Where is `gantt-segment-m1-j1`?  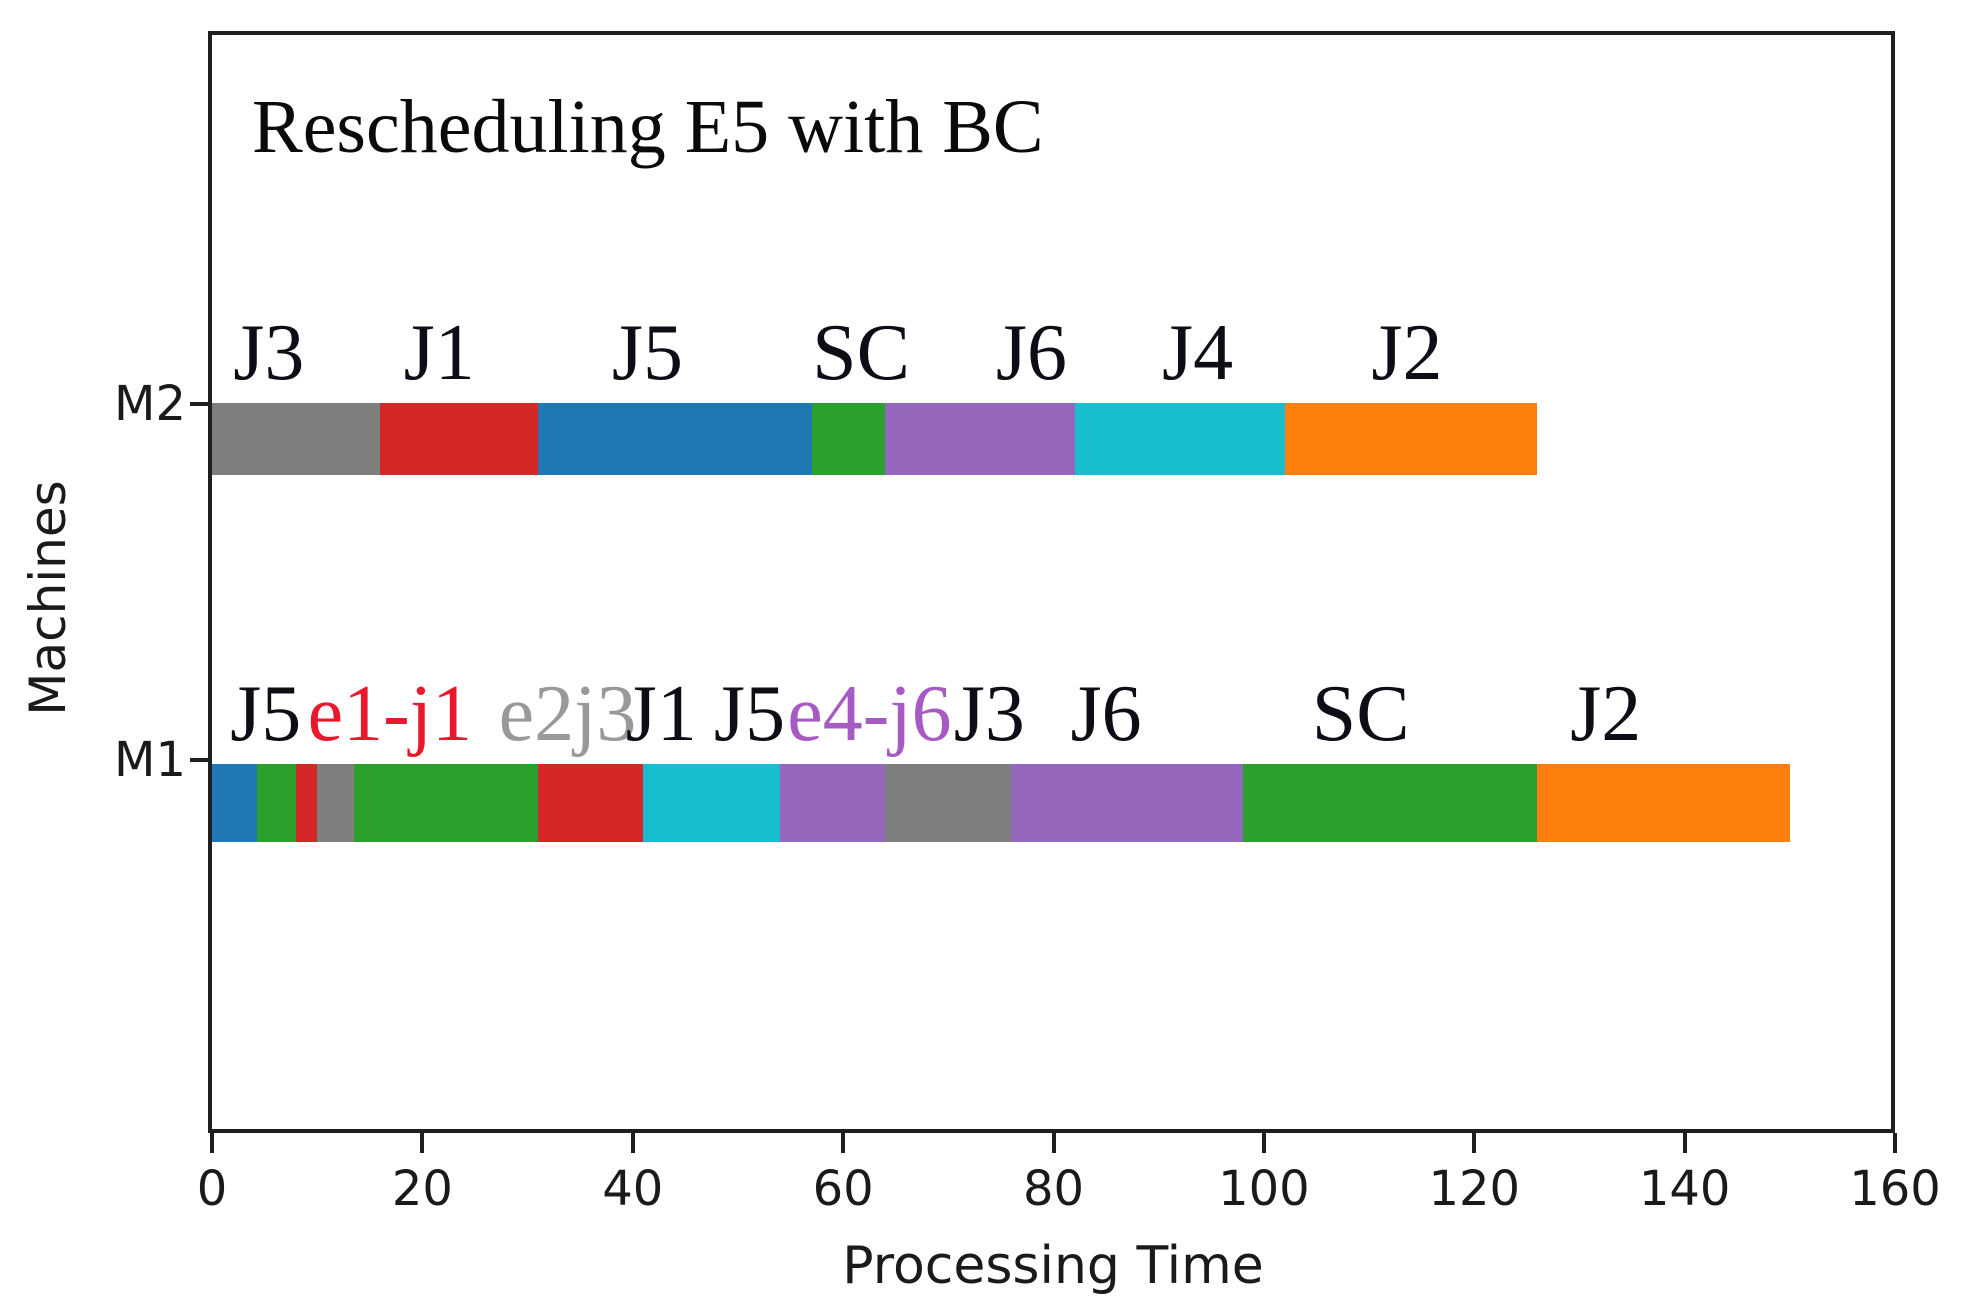
gantt-segment-m1-j1 is located at coordinates (591, 803).